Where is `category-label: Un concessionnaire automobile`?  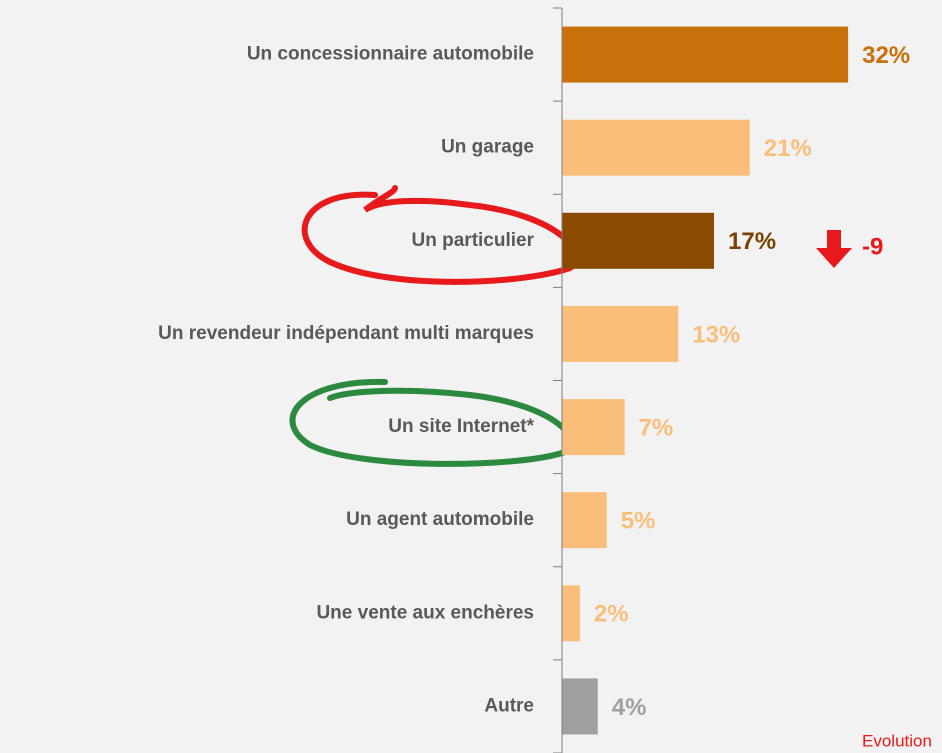
category-label: Un concessionnaire automobile is located at coordinates (390, 54).